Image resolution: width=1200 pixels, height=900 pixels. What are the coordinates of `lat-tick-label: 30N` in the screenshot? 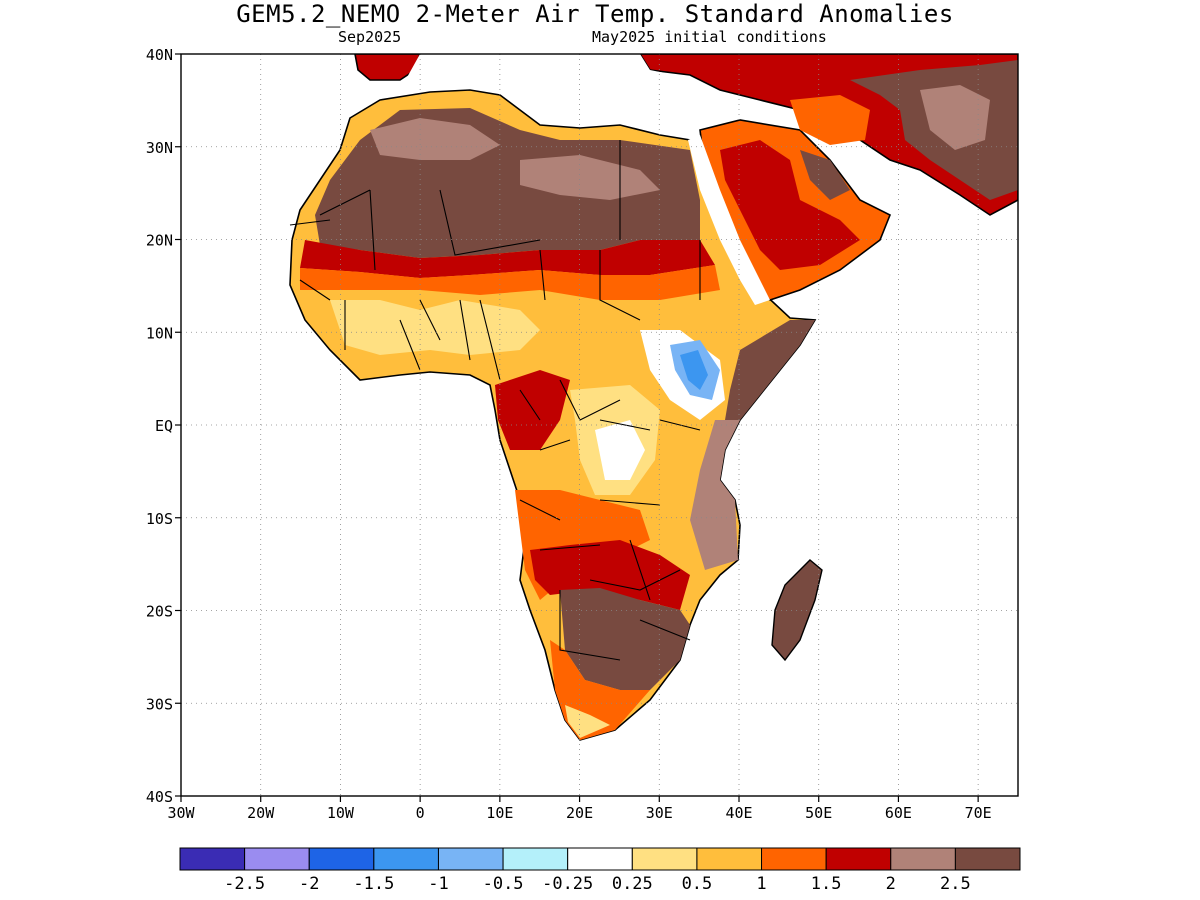 It's located at (159, 148).